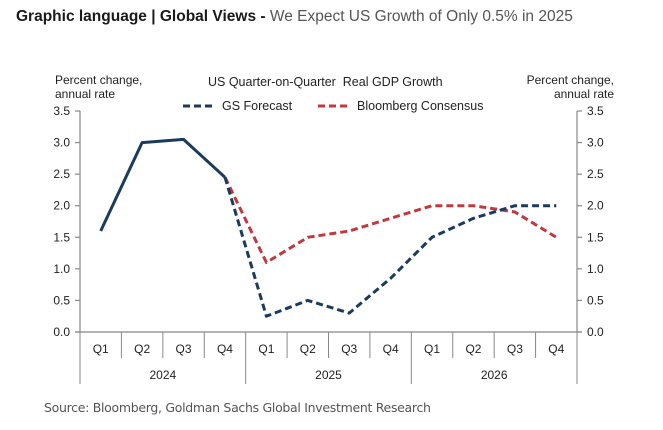  What do you see at coordinates (595, 174) in the screenshot?
I see `right-y-tick-label: 2.5` at bounding box center [595, 174].